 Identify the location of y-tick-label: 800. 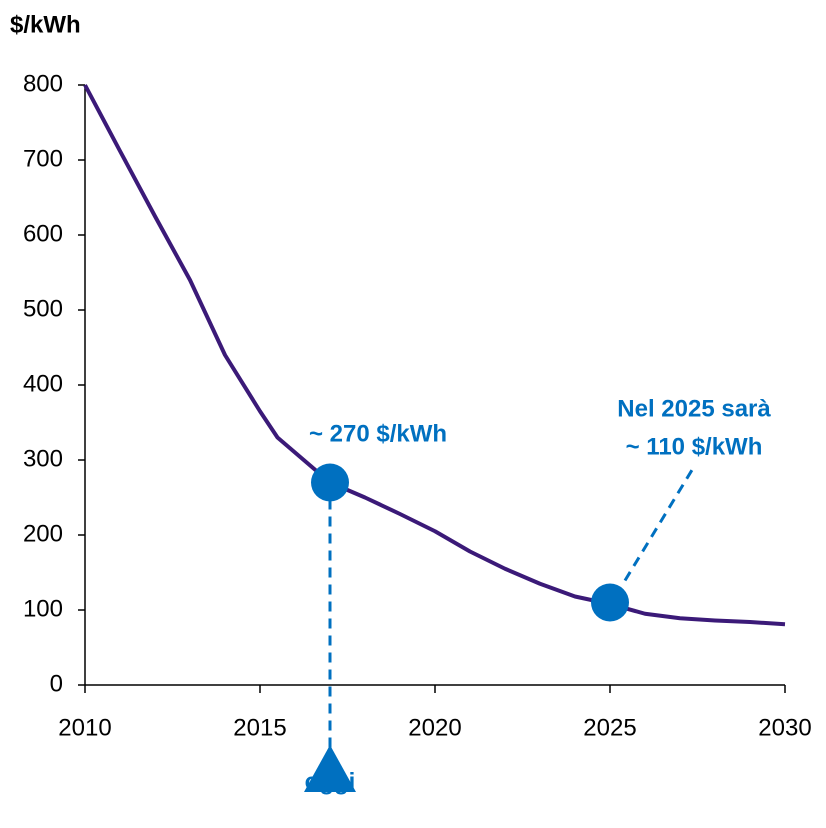
(43, 83).